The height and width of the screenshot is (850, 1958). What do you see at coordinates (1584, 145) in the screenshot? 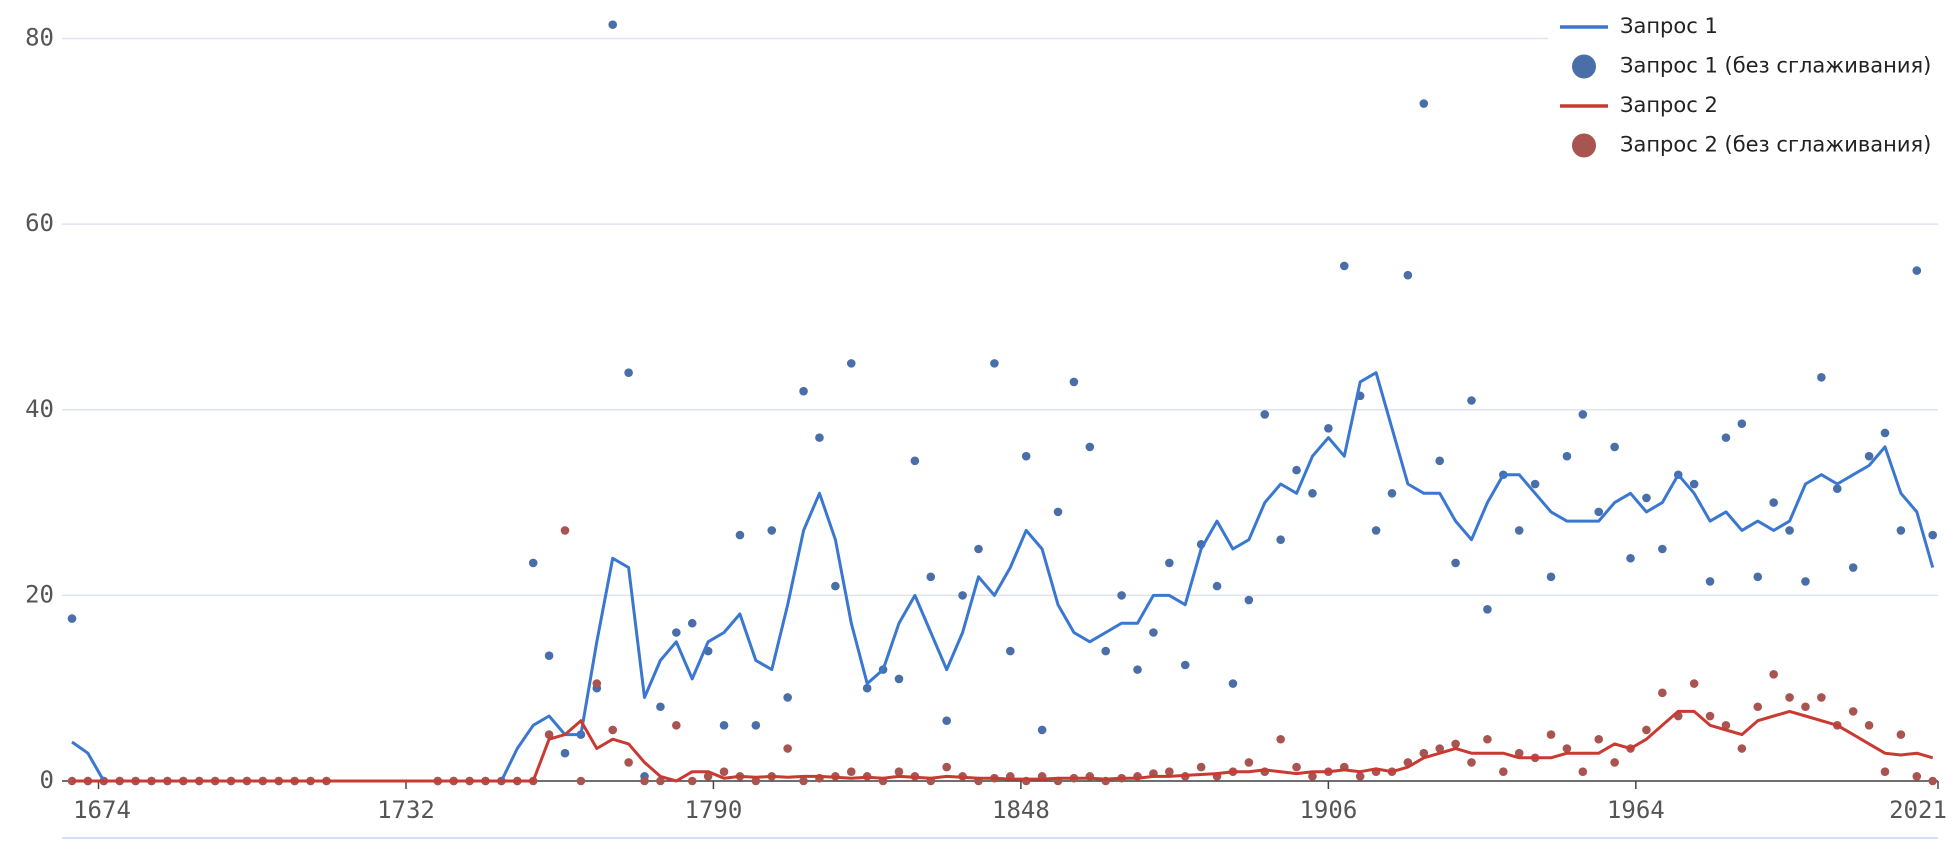
I see `legend-dot` at bounding box center [1584, 145].